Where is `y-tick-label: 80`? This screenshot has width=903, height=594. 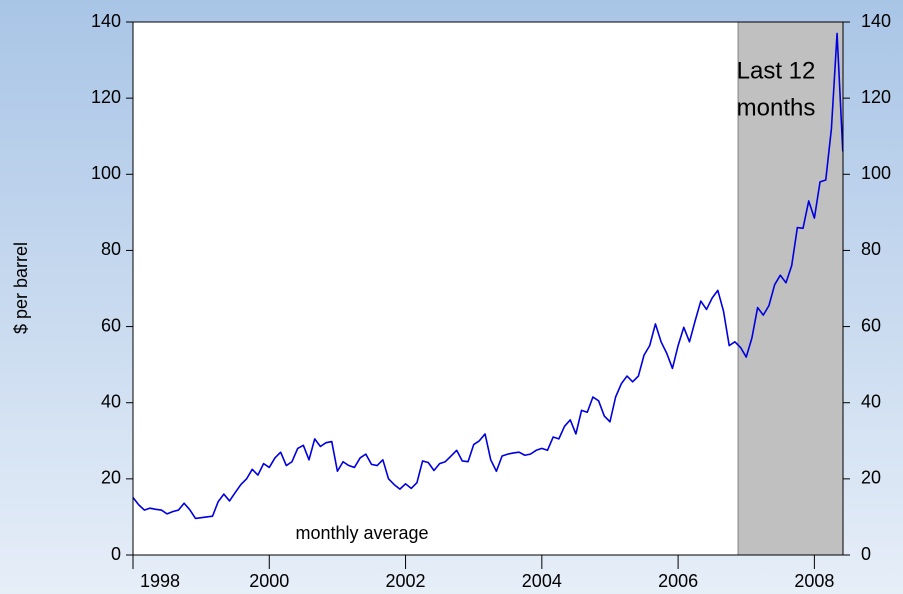
y-tick-label: 80 is located at coordinates (111, 249).